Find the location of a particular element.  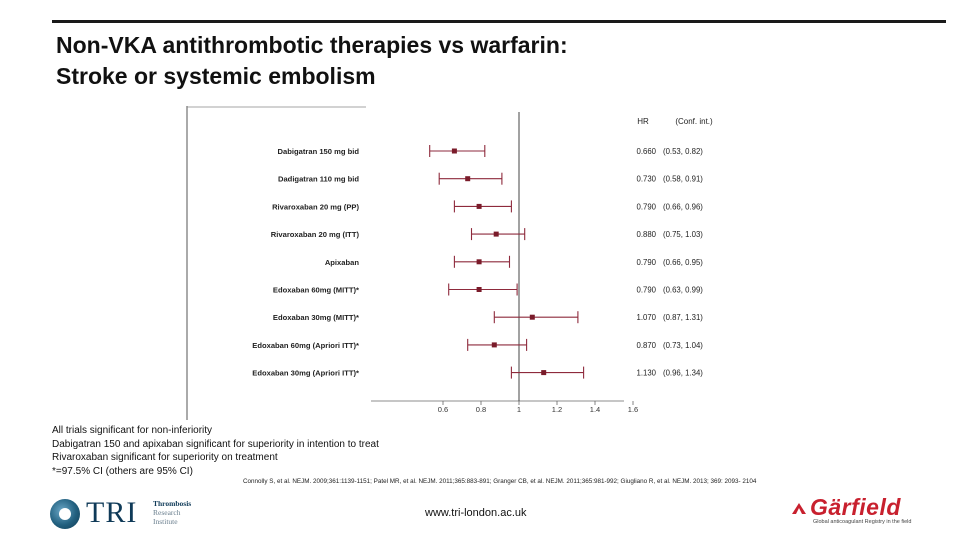

header-ci: (Conf. int.) is located at coordinates (694, 121).